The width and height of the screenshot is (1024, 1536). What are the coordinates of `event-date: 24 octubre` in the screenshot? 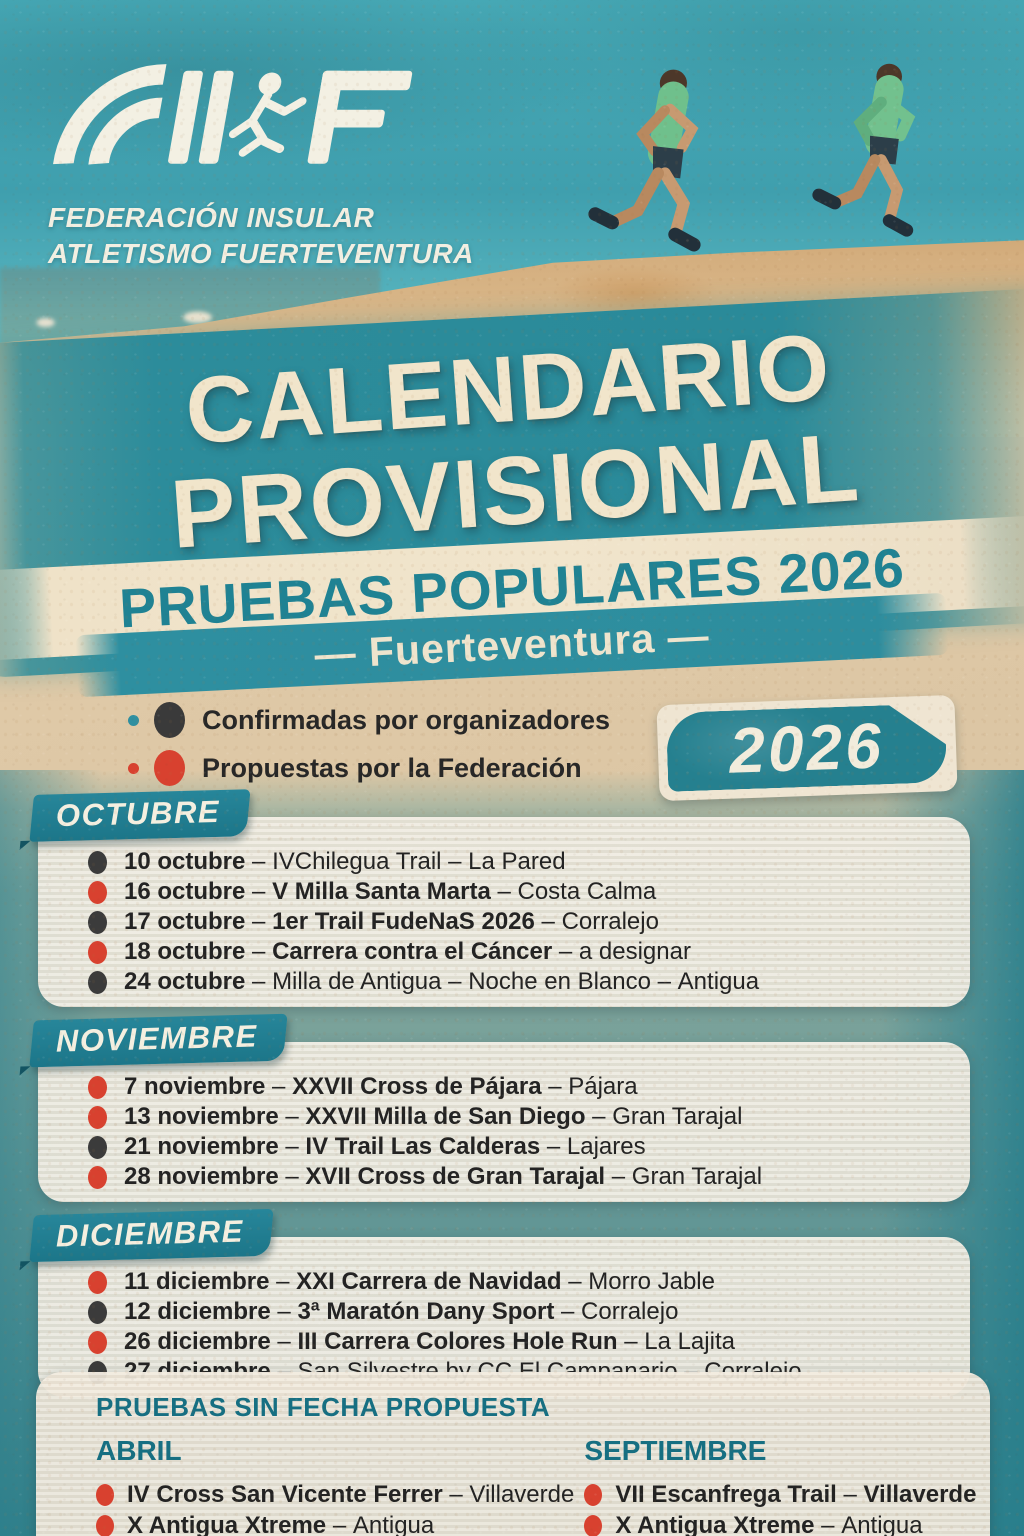 It's located at (185, 981).